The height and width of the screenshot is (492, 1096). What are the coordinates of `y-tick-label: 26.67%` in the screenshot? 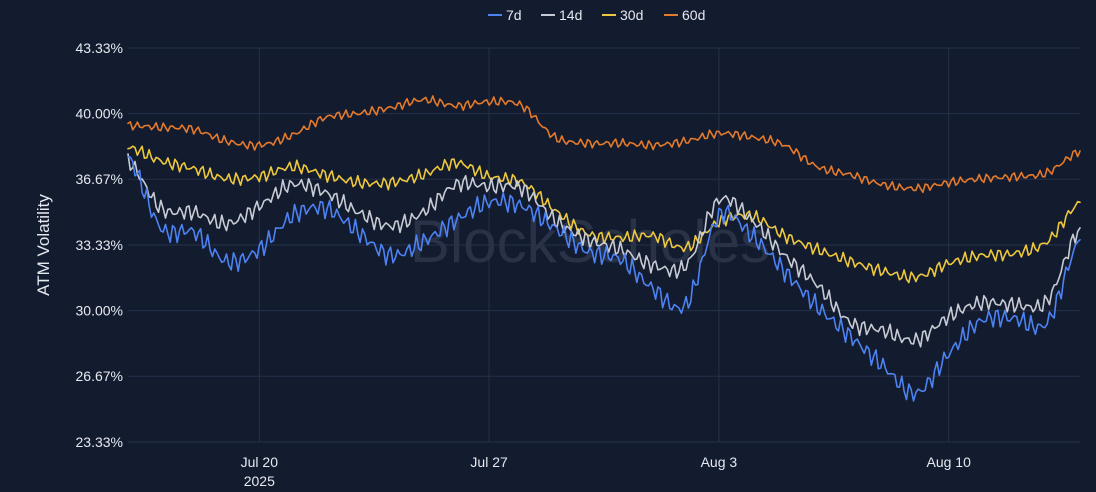 It's located at (99, 376).